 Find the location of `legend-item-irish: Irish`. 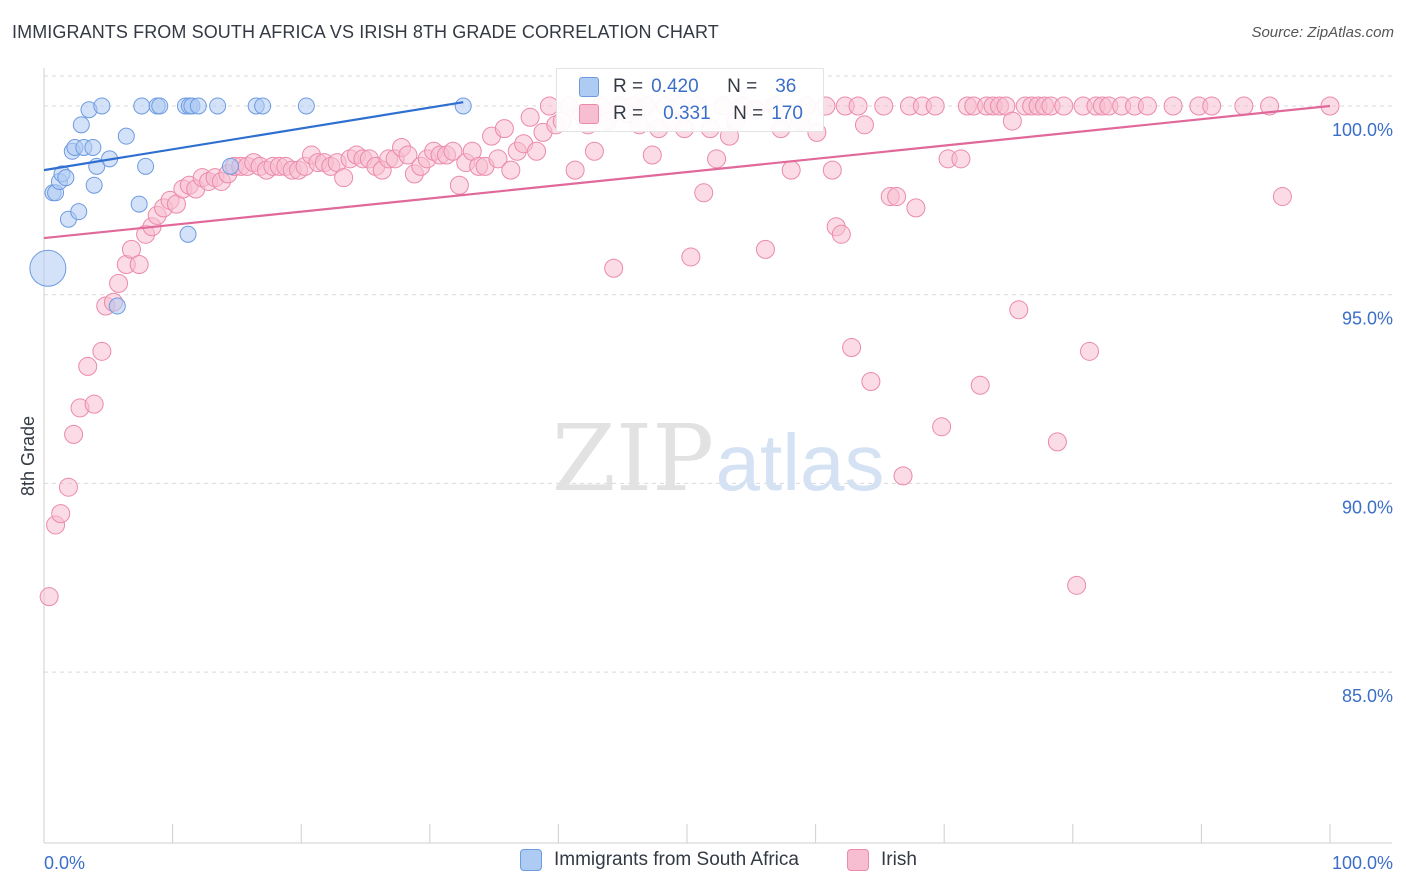

legend-item-irish: Irish is located at coordinates (882, 860).